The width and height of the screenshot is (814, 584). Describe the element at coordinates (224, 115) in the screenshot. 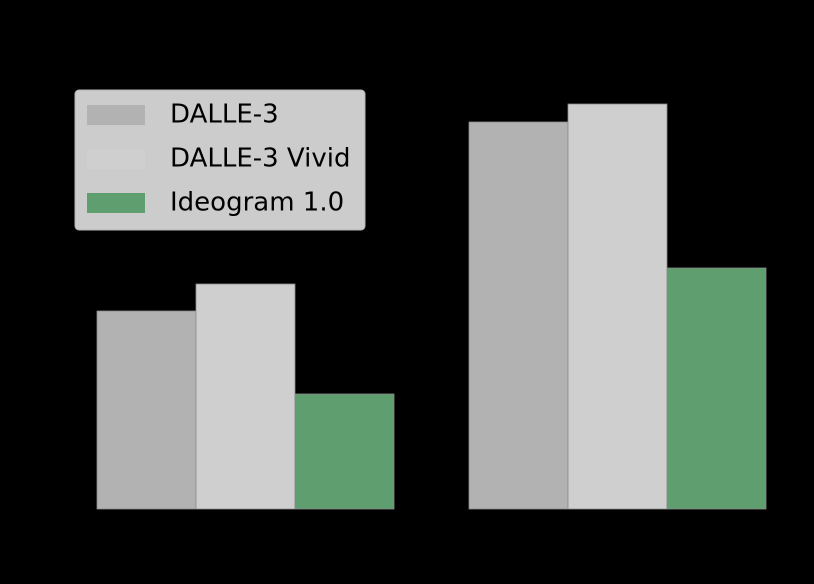

I see `legend-label: DALLE-3` at that location.